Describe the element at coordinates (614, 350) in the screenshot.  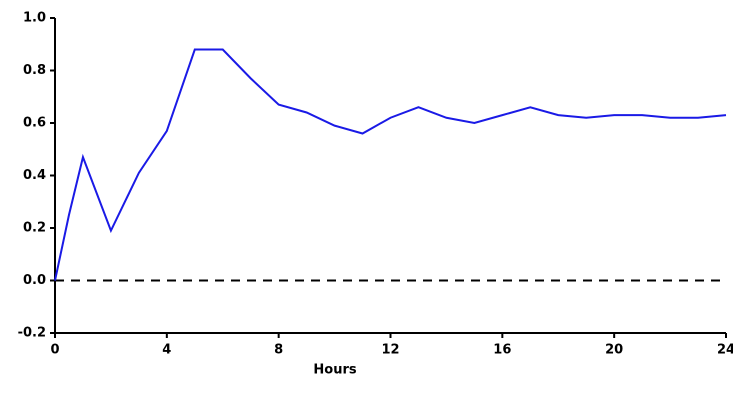
I see `x-tick-label: 20` at that location.